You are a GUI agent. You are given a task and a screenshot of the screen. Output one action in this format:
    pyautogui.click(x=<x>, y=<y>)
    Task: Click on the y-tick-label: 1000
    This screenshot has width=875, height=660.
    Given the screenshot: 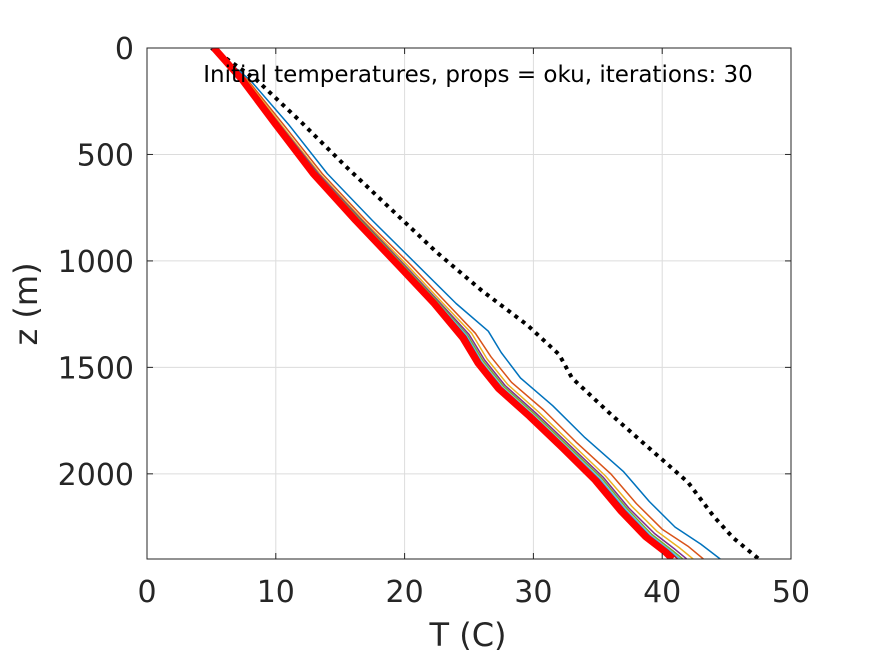 What is the action you would take?
    pyautogui.click(x=96, y=262)
    